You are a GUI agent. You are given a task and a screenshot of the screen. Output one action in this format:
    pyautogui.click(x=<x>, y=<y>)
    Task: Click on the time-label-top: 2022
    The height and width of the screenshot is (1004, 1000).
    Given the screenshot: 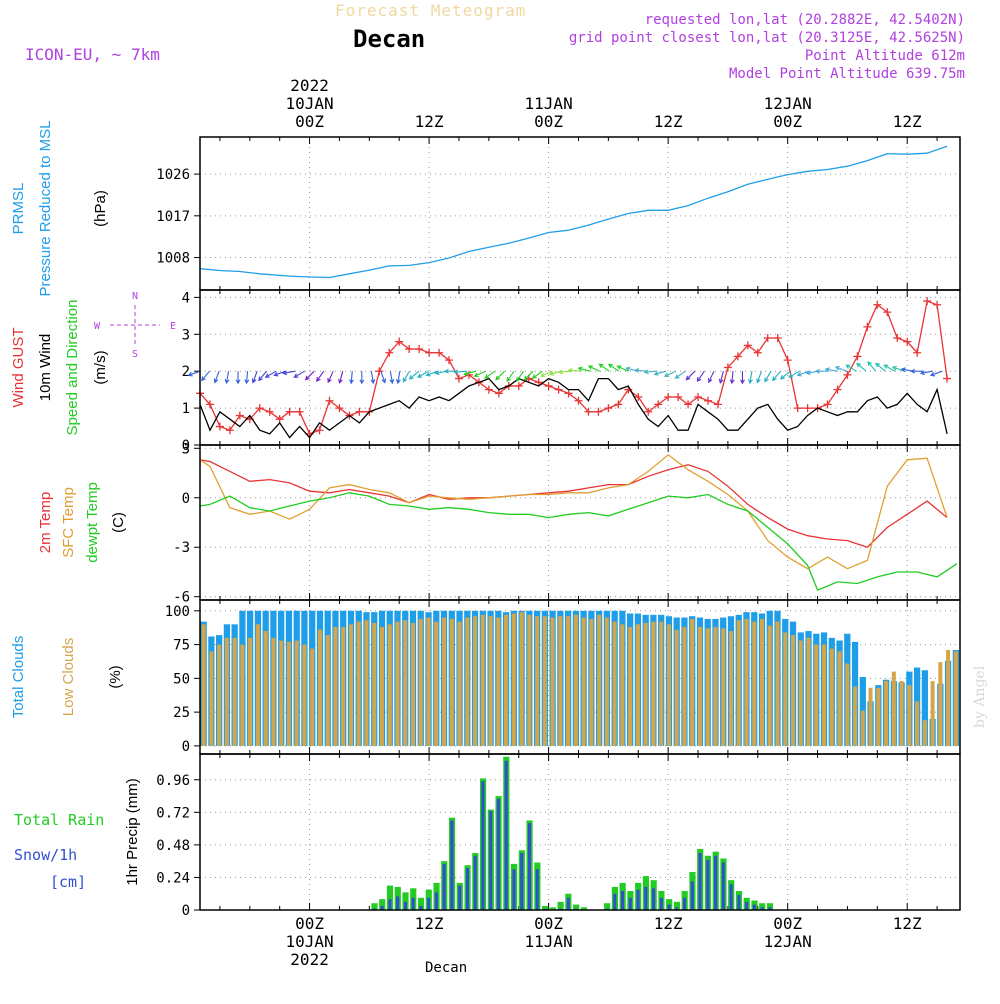 What is the action you would take?
    pyautogui.click(x=309, y=85)
    